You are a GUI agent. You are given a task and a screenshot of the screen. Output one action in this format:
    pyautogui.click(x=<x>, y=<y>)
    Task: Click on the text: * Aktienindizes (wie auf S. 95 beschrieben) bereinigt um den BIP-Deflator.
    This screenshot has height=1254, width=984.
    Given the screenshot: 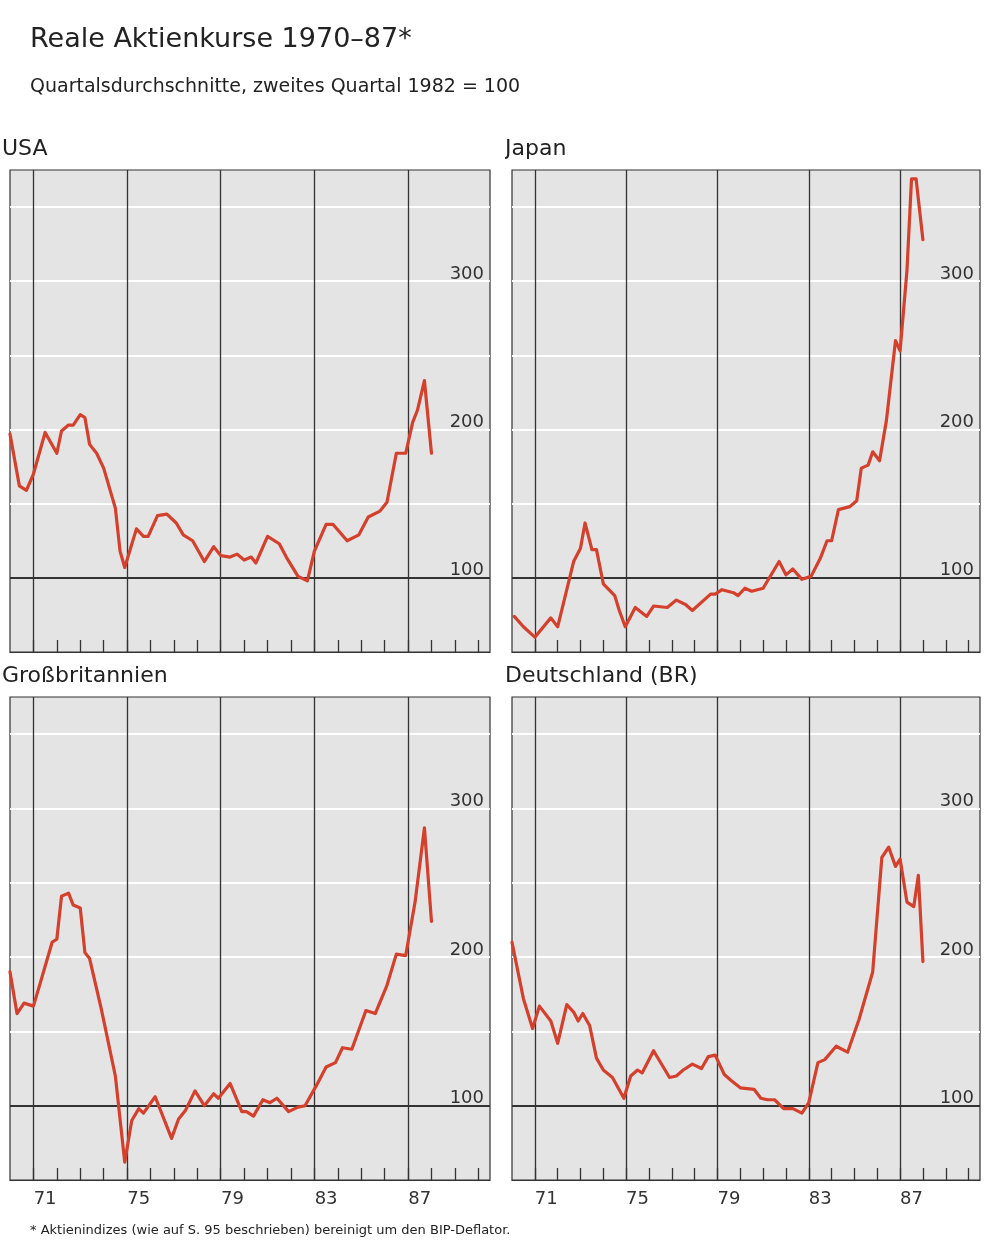 What is the action you would take?
    pyautogui.click(x=270, y=1229)
    